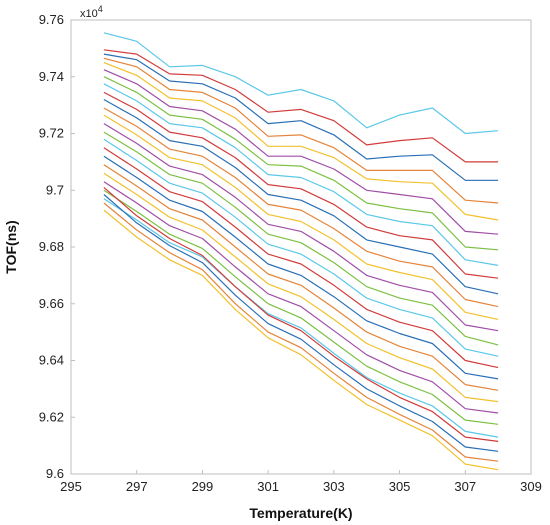  I want to click on y-multiplier-base: x10, so click(89, 14).